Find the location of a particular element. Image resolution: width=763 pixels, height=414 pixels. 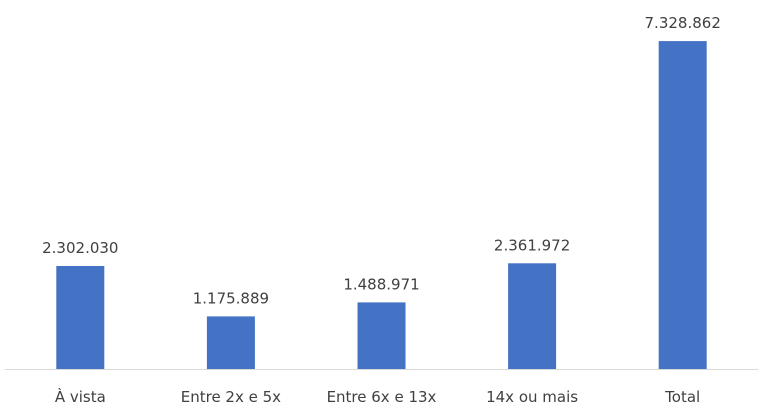

data-label-1: 1.175.889 is located at coordinates (231, 298).